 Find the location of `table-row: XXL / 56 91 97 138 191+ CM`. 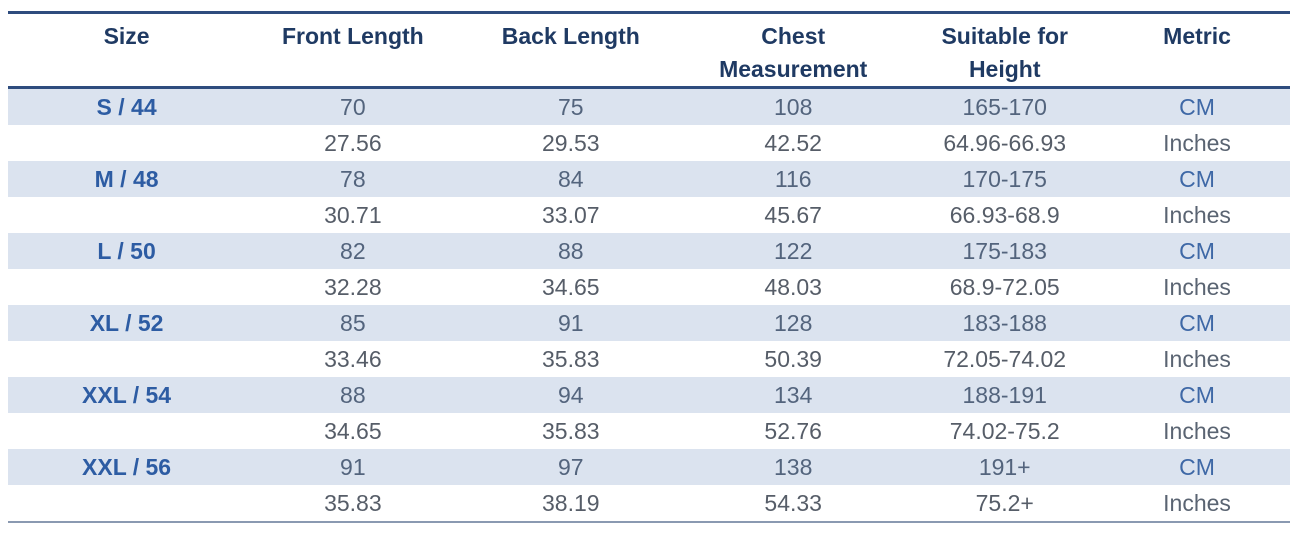

table-row: XXL / 56 91 97 138 191+ CM is located at coordinates (649, 467).